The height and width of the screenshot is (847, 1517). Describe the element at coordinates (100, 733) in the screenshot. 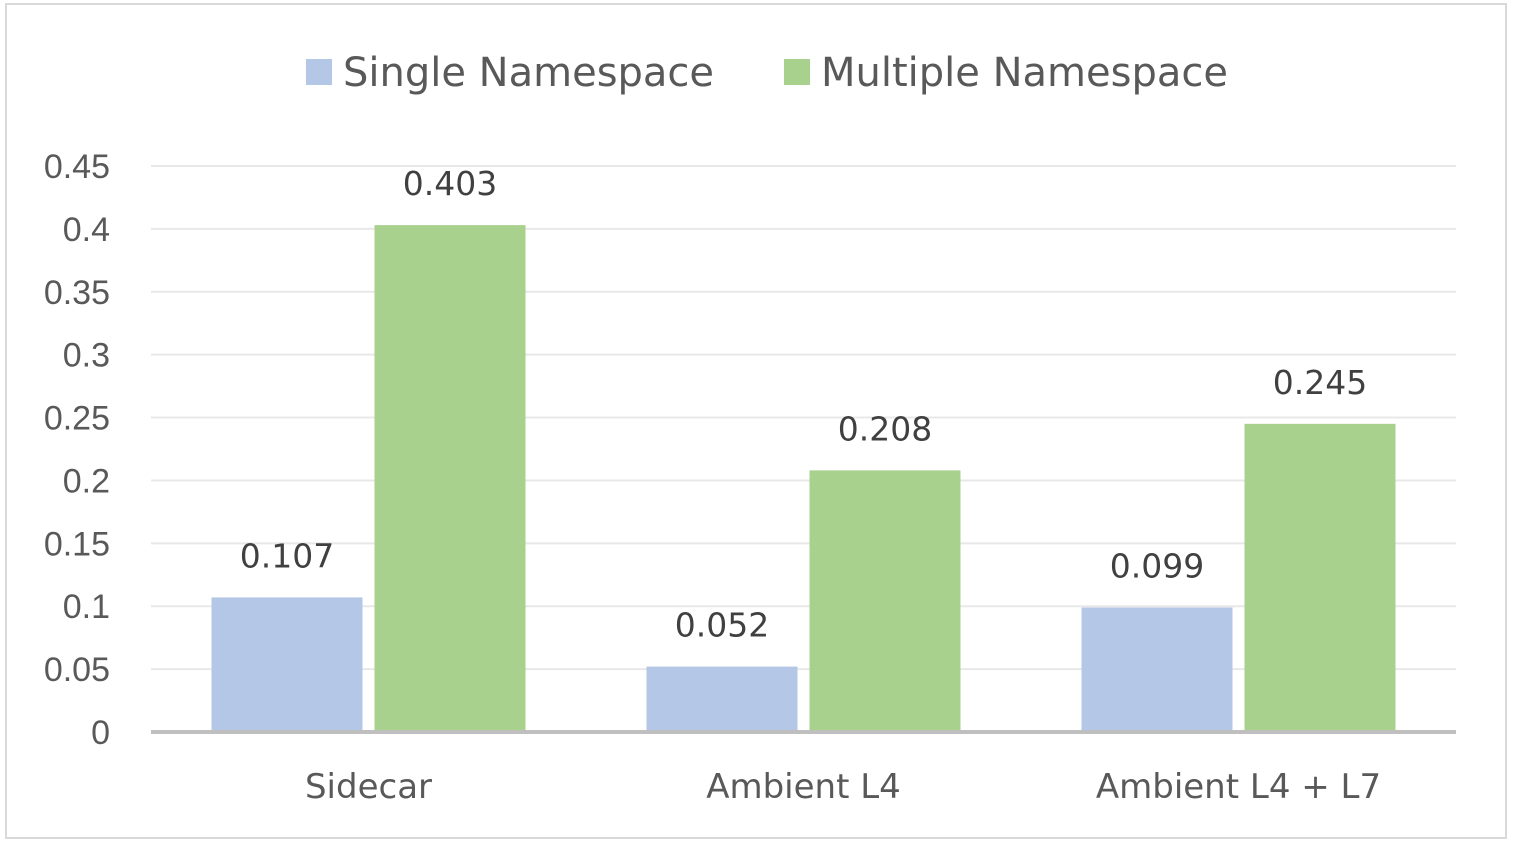

I see `y-tick-label: 0` at that location.